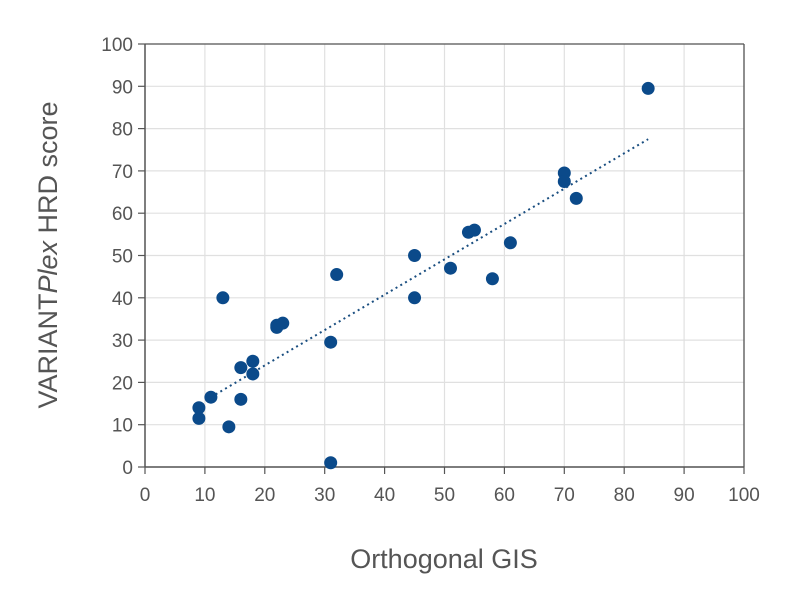  Describe the element at coordinates (122, 214) in the screenshot. I see `y-tick-label: 60` at that location.